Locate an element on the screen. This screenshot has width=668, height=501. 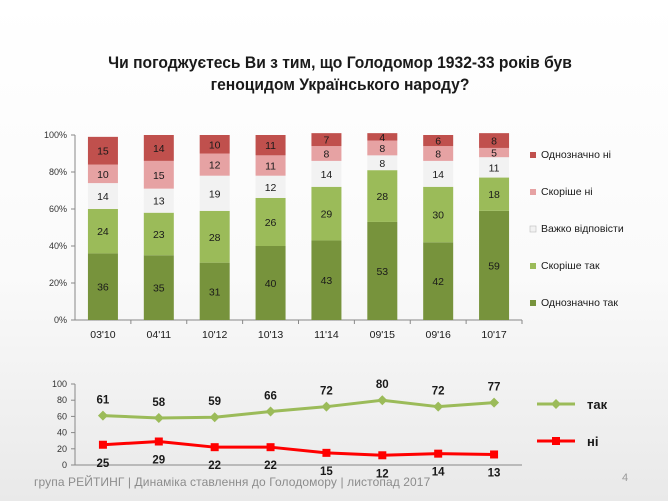
bar-data-label: 40 is located at coordinates (271, 284).